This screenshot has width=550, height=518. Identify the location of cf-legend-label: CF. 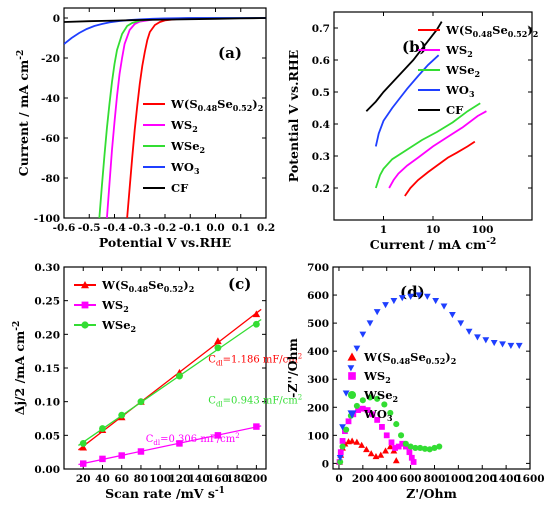
(455, 110).